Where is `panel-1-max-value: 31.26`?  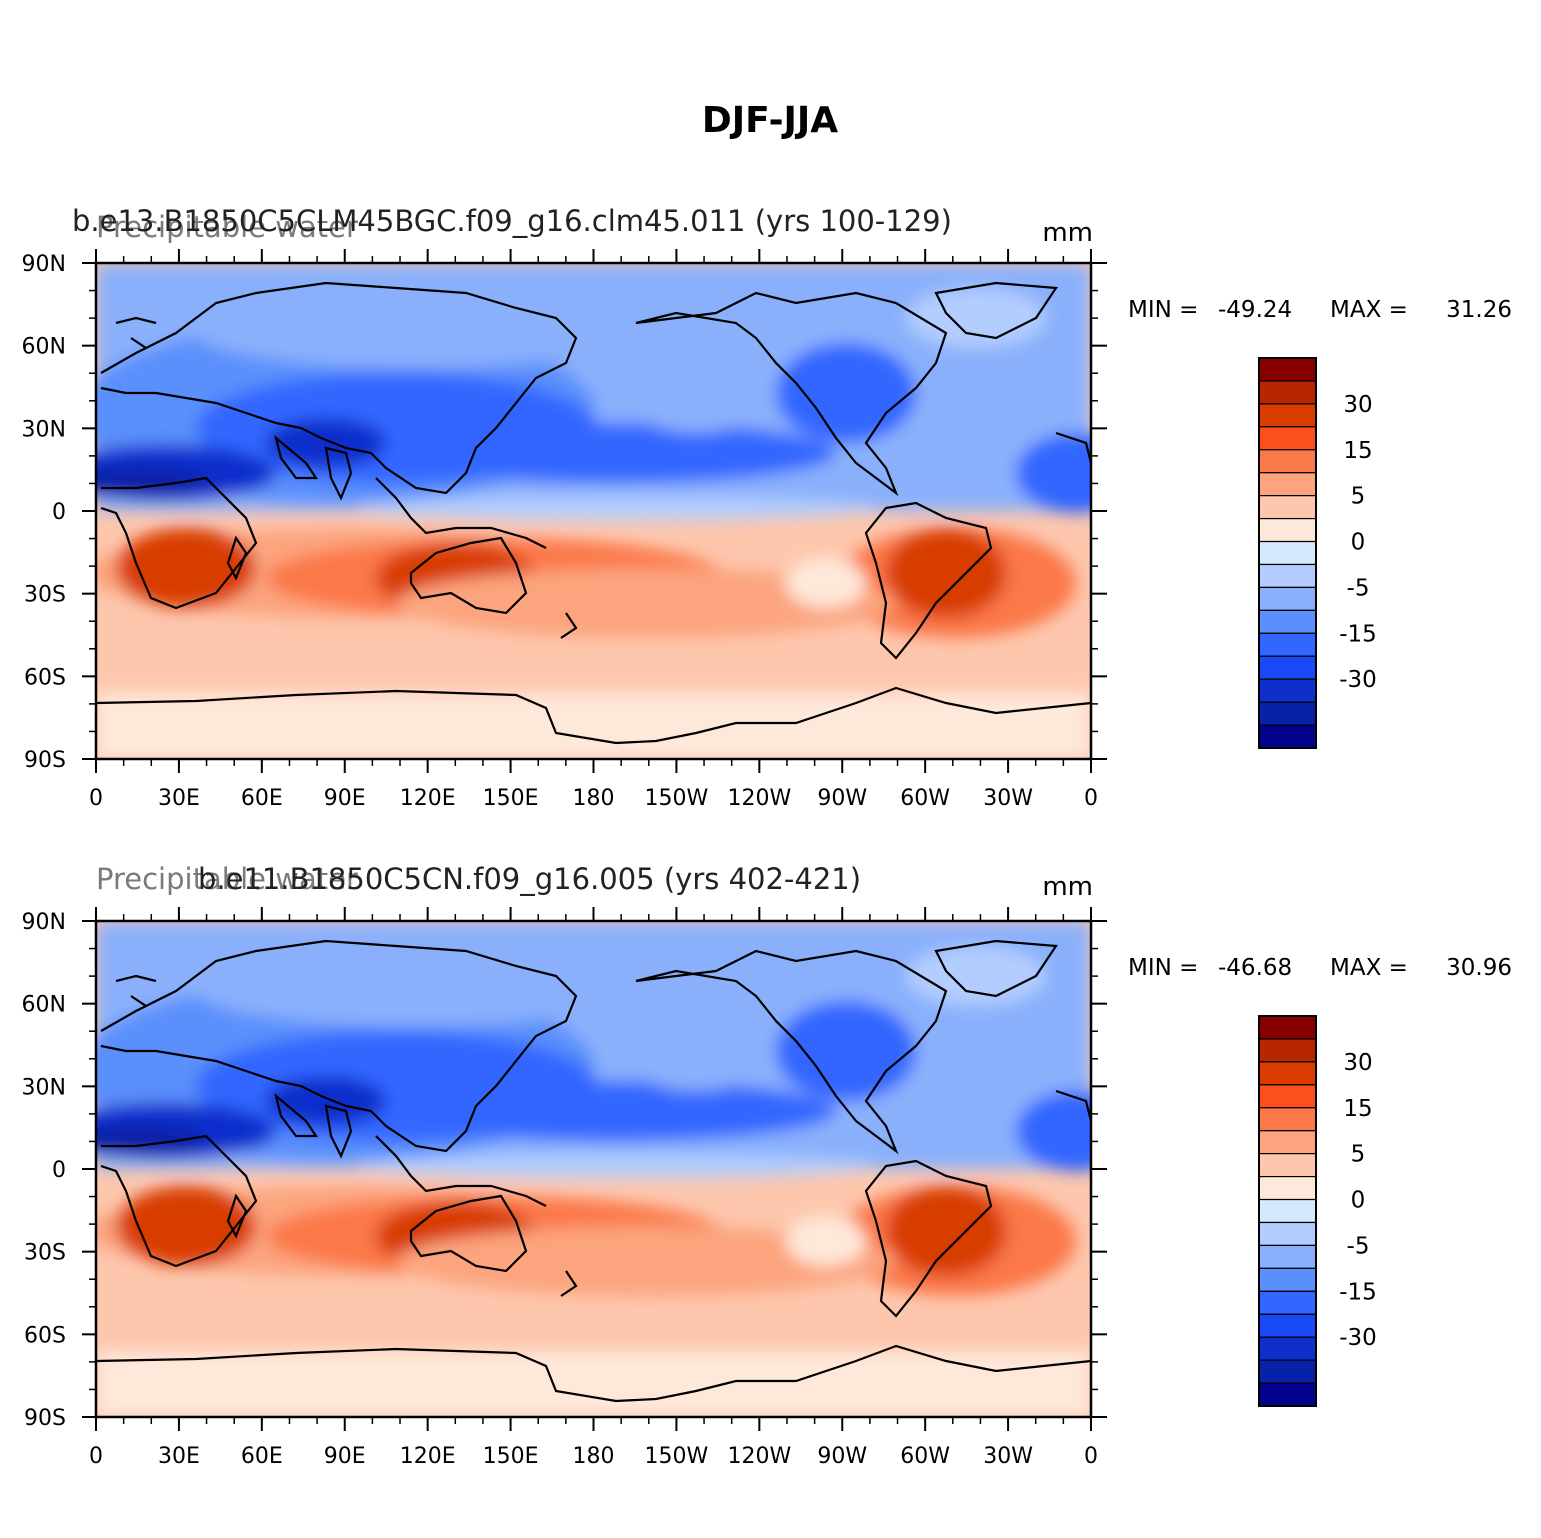
panel-1-max-value: 31.26 is located at coordinates (1479, 310).